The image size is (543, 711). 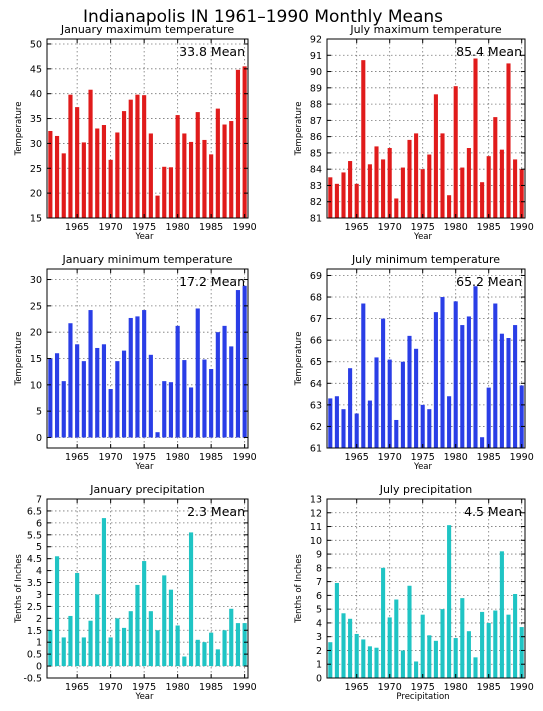 What do you see at coordinates (316, 202) in the screenshot?
I see `y-tick-label: 82` at bounding box center [316, 202].